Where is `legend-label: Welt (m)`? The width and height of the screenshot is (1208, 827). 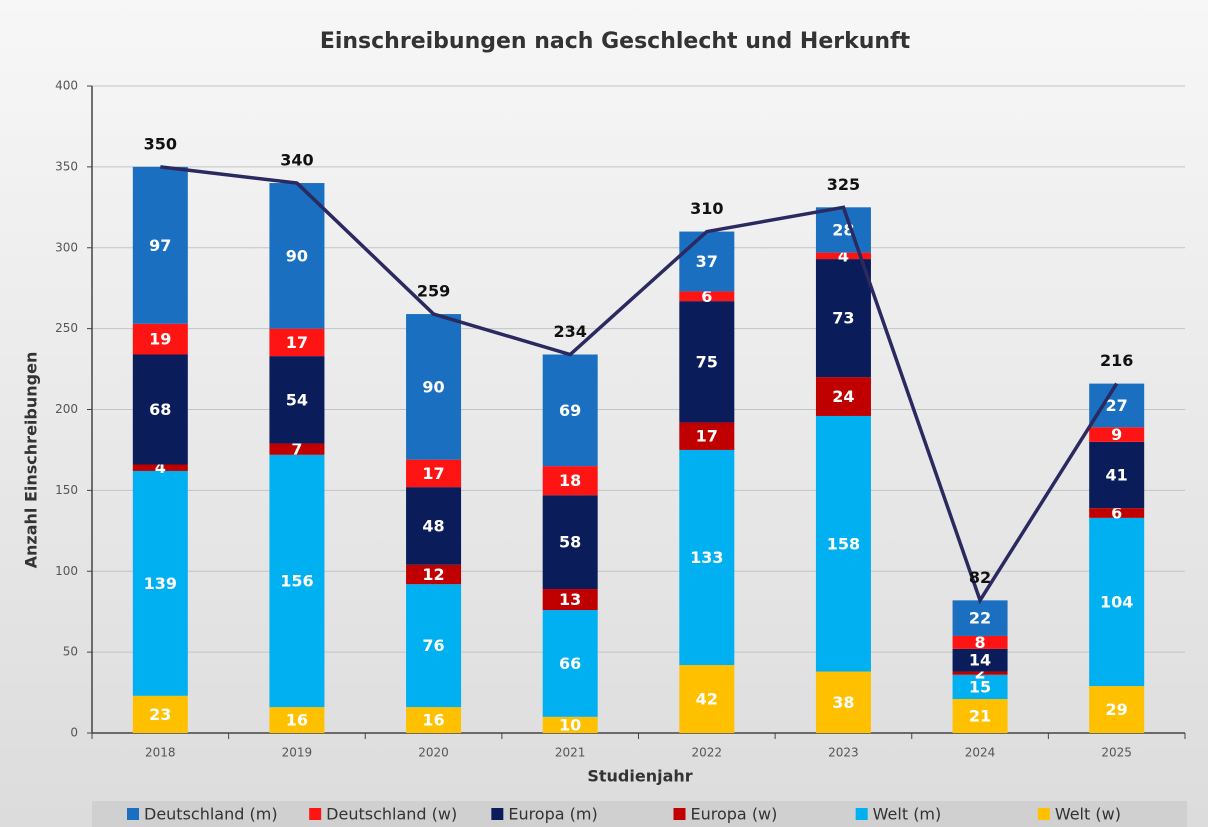 legend-label: Welt (m) is located at coordinates (907, 814).